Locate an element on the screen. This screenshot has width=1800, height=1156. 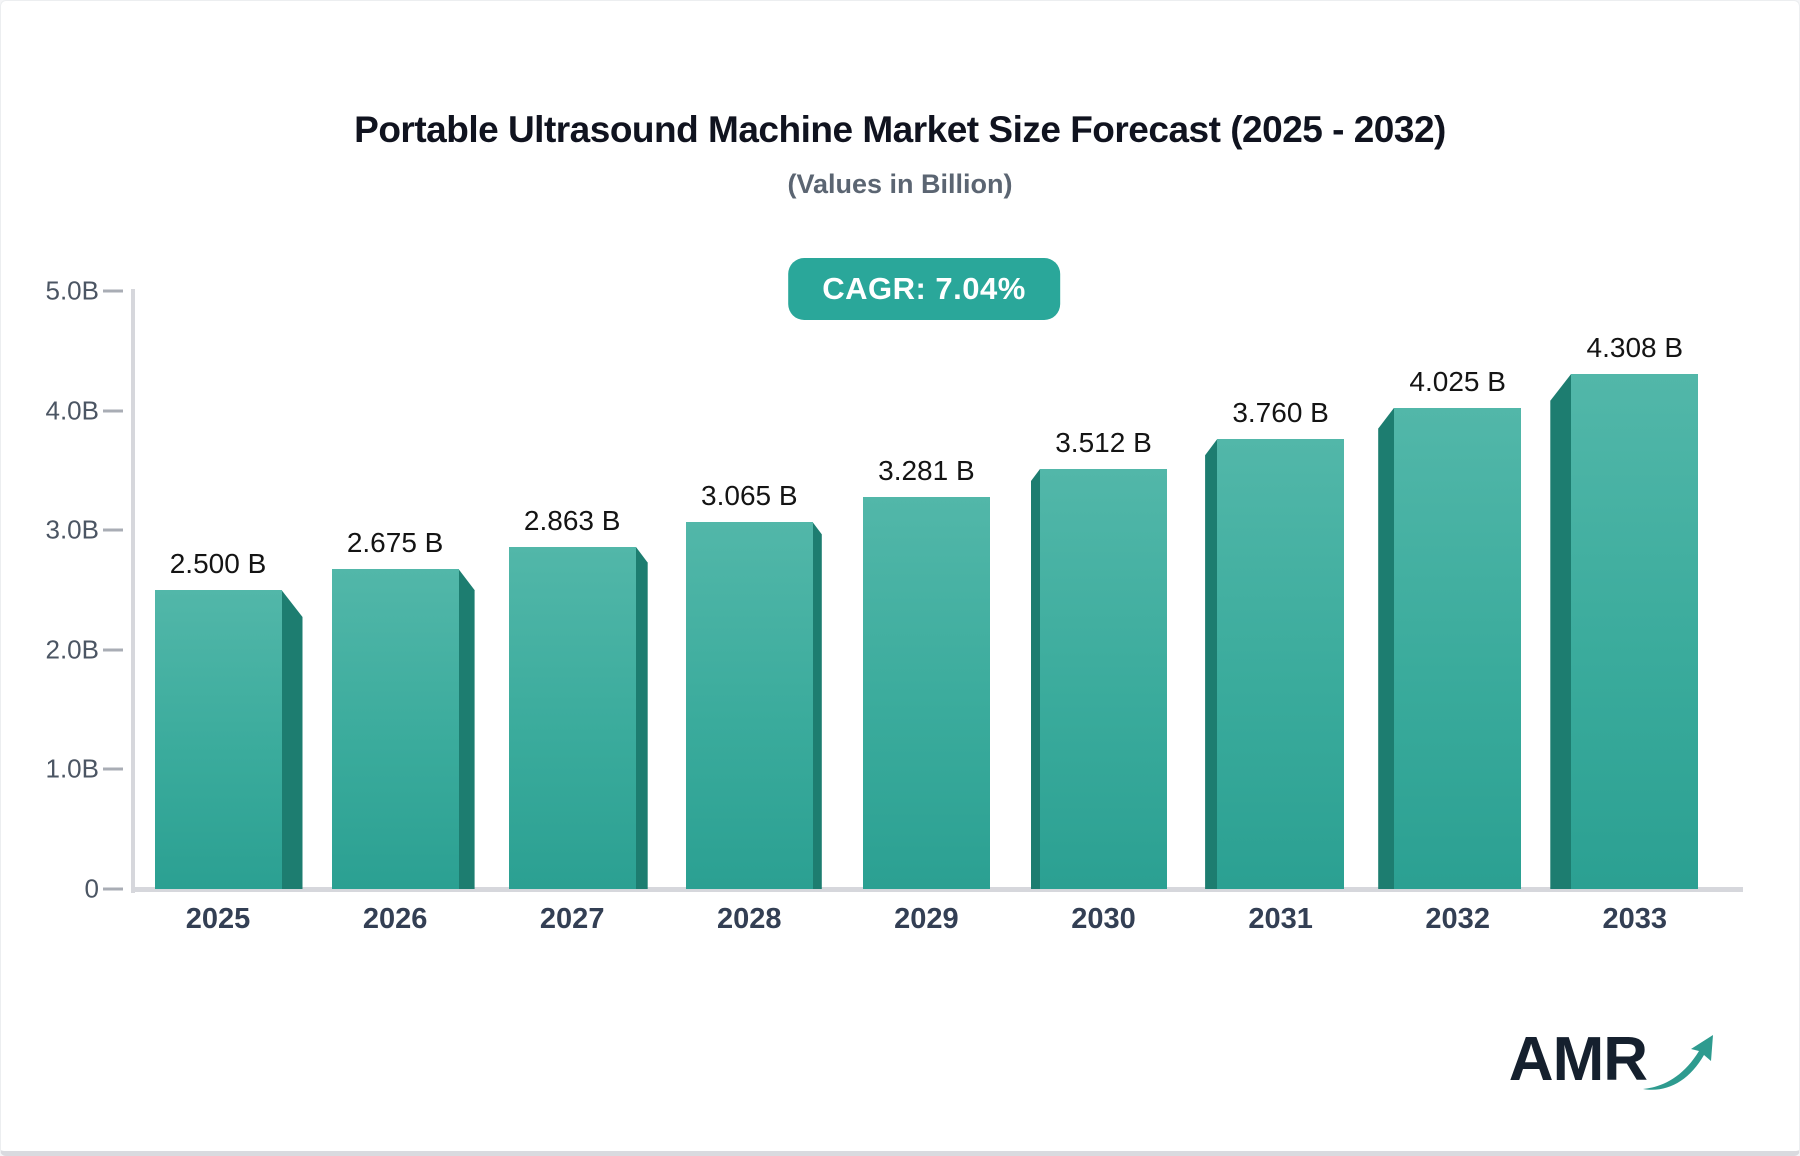
bar-value-label: 3.512 B is located at coordinates (1103, 442).